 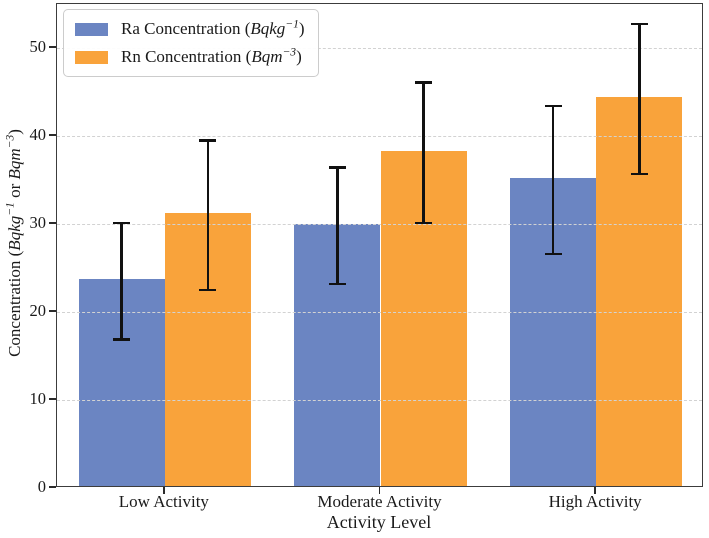 What do you see at coordinates (163, 501) in the screenshot?
I see `x-tick-label-0: Low Activity` at bounding box center [163, 501].